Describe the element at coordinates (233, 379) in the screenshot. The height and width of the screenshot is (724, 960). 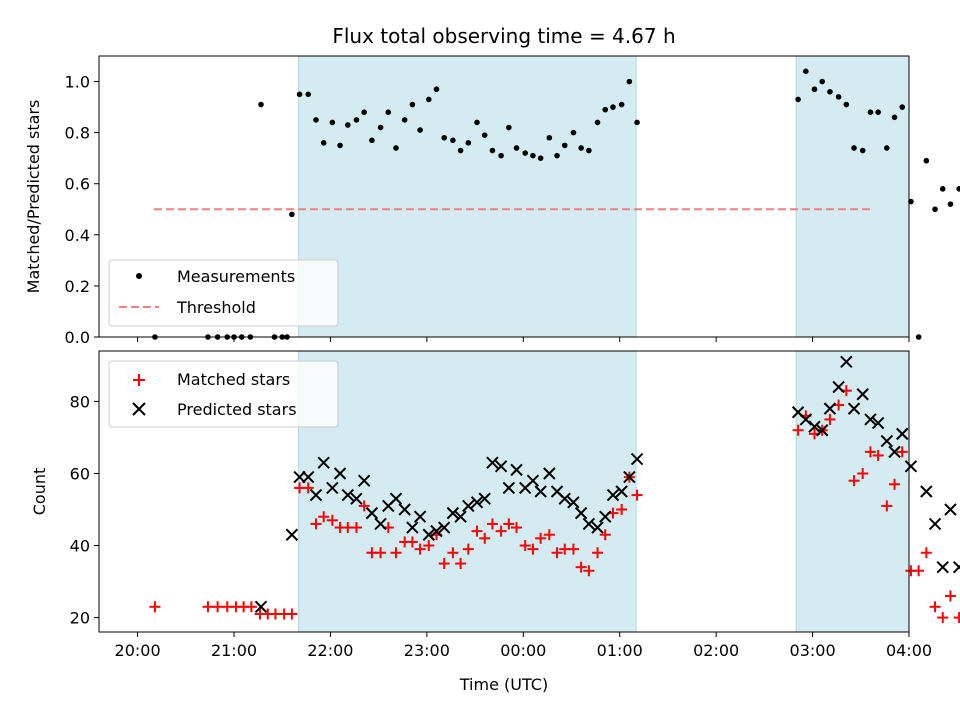
I see `legend-matched-label: Matched stars` at that location.